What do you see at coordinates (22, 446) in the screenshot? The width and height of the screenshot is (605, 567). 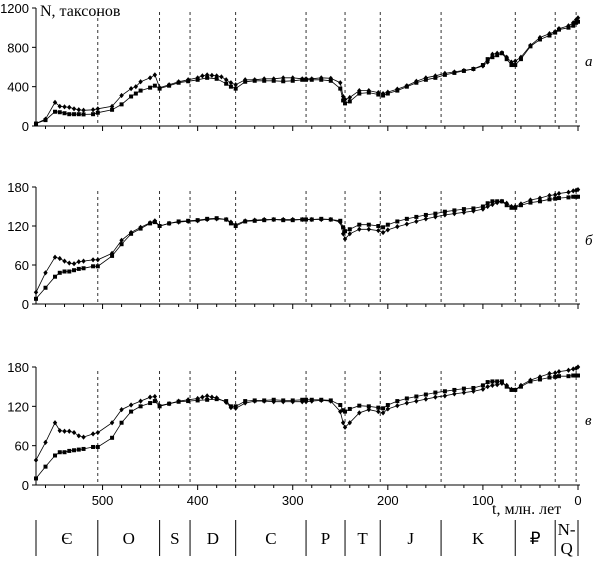 I see `y-tick-label: 60` at bounding box center [22, 446].